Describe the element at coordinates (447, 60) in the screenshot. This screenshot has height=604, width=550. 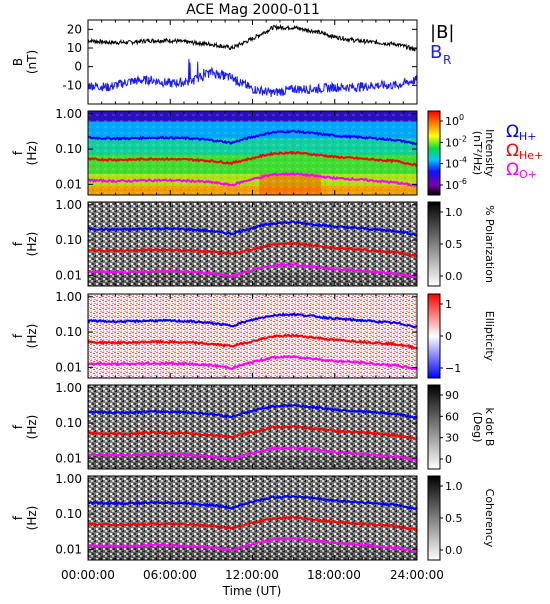
I see `legend-b-r-subscript: R` at that location.